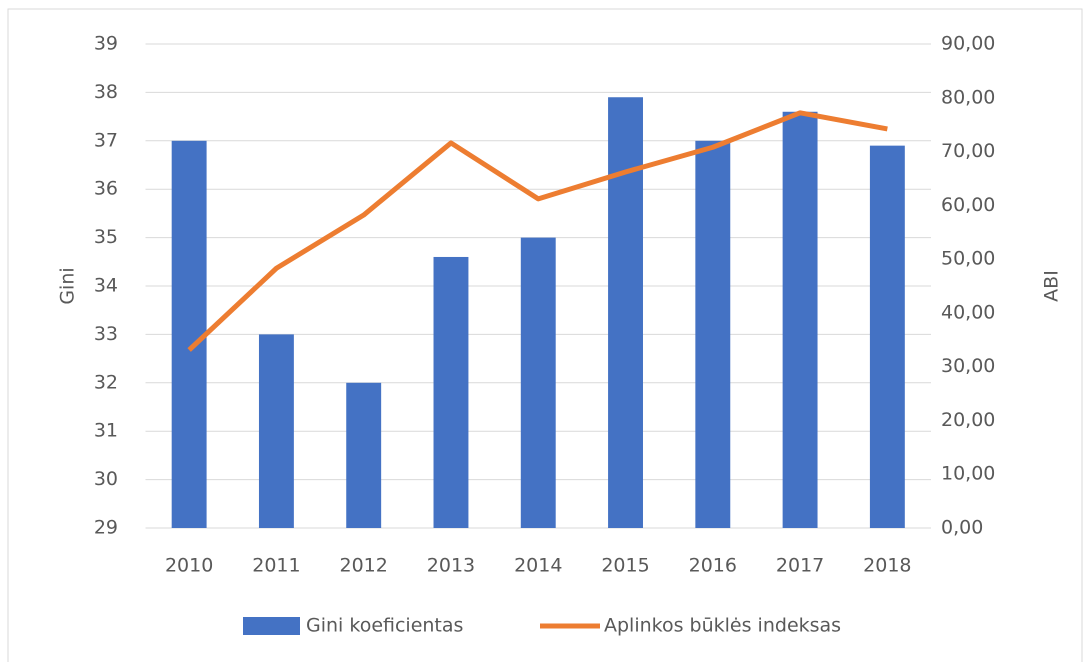 This screenshot has width=1091, height=666. What do you see at coordinates (887, 566) in the screenshot?
I see `x-tick-label: 2018` at bounding box center [887, 566].